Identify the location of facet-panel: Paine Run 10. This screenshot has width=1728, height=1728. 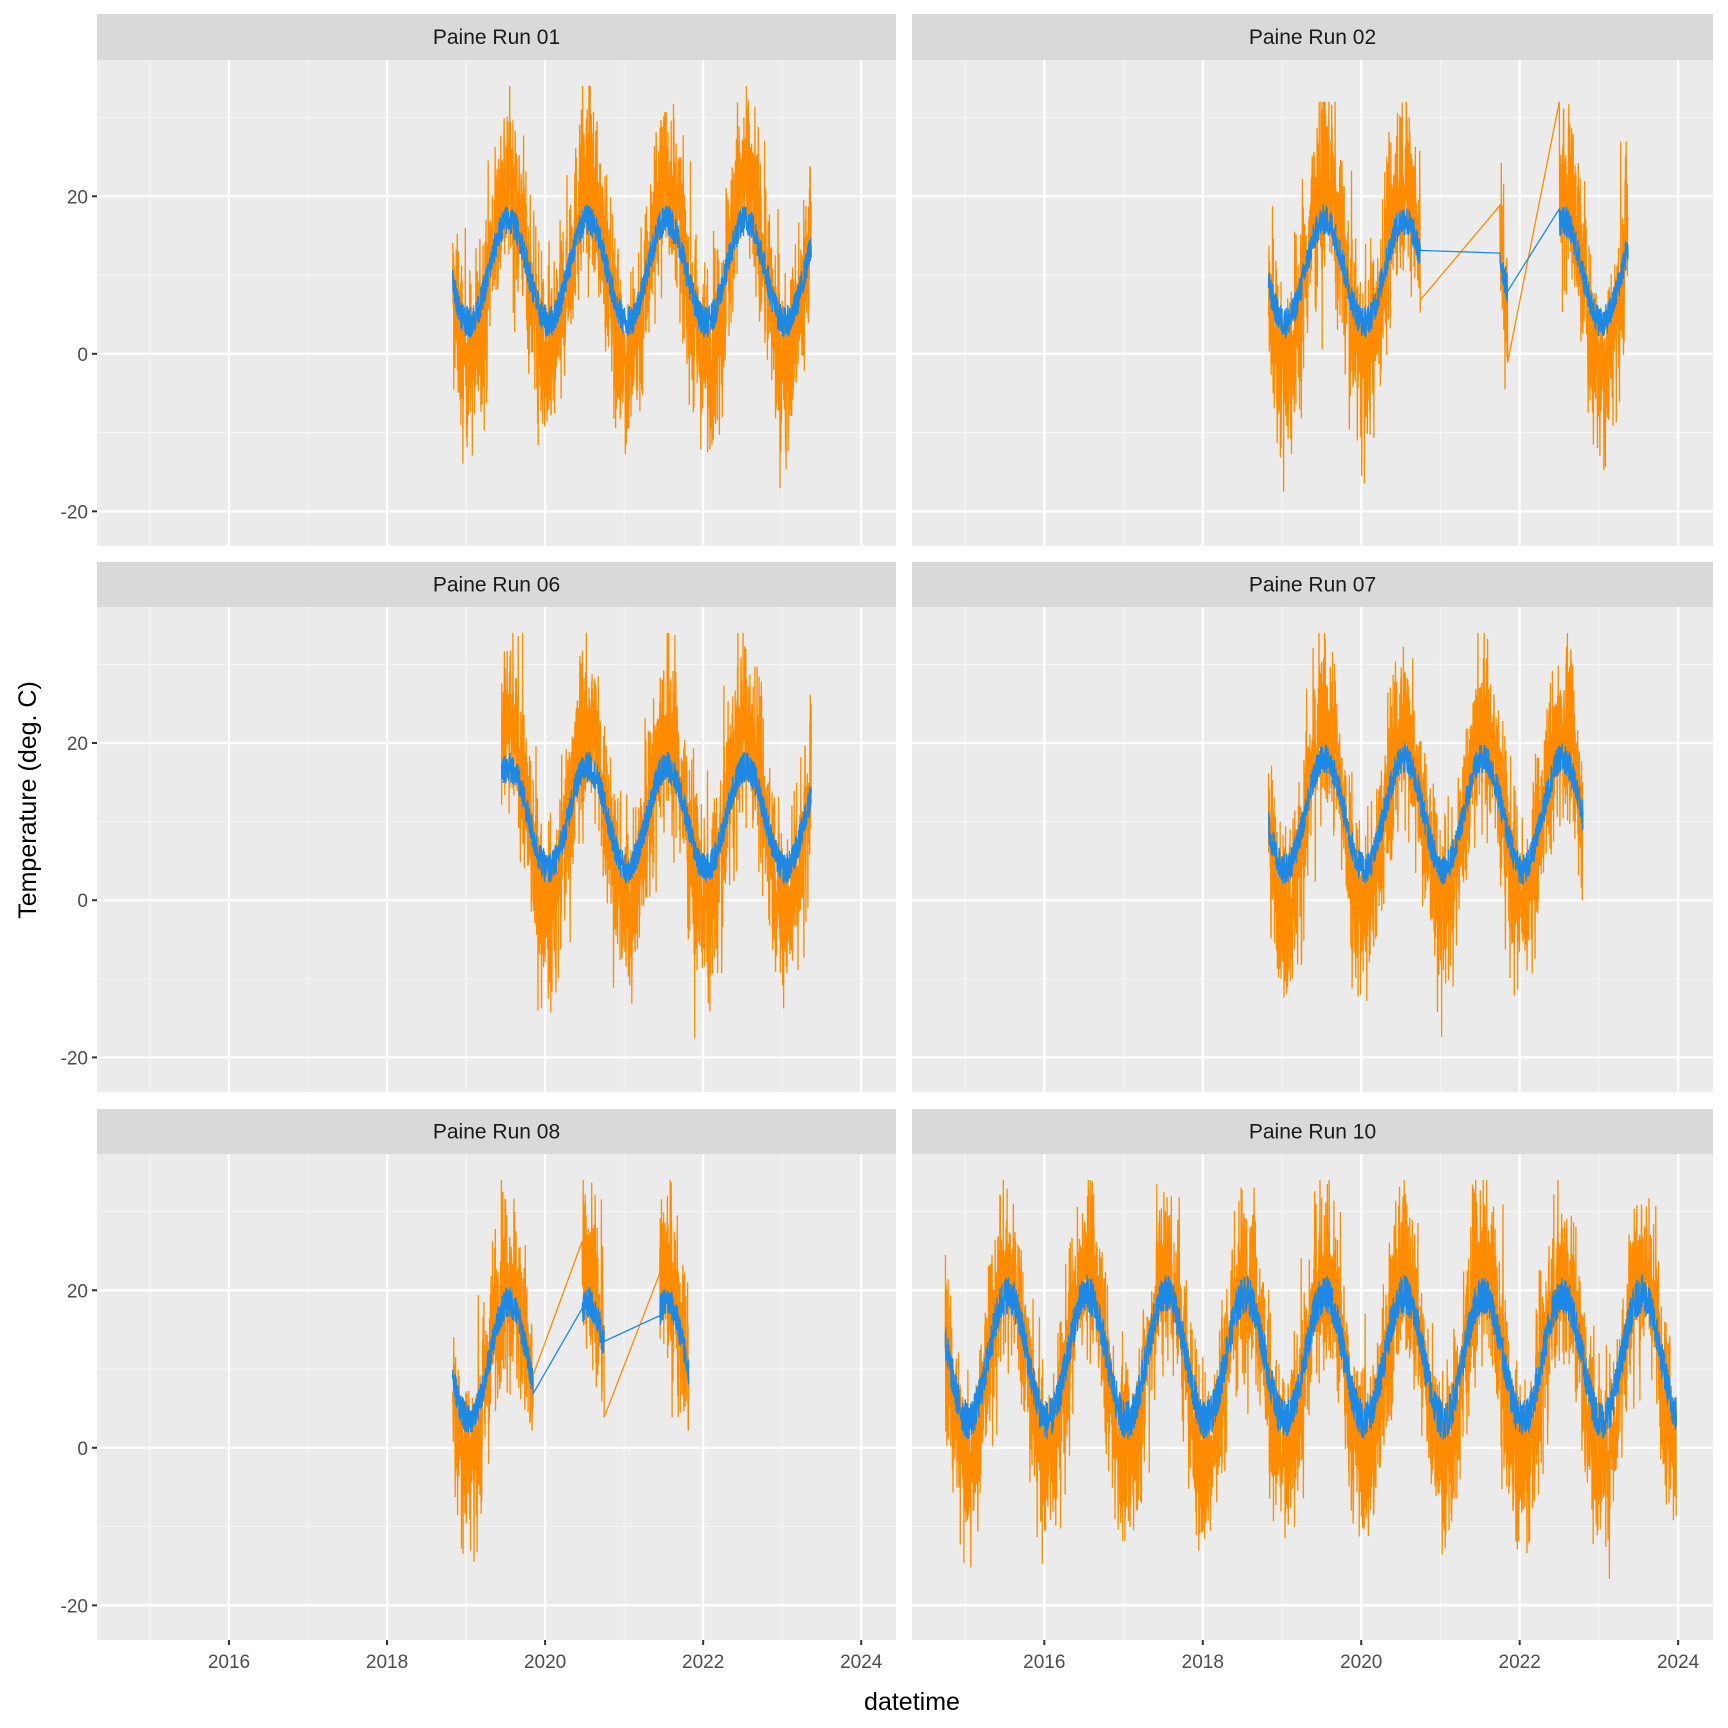
(1312, 1374).